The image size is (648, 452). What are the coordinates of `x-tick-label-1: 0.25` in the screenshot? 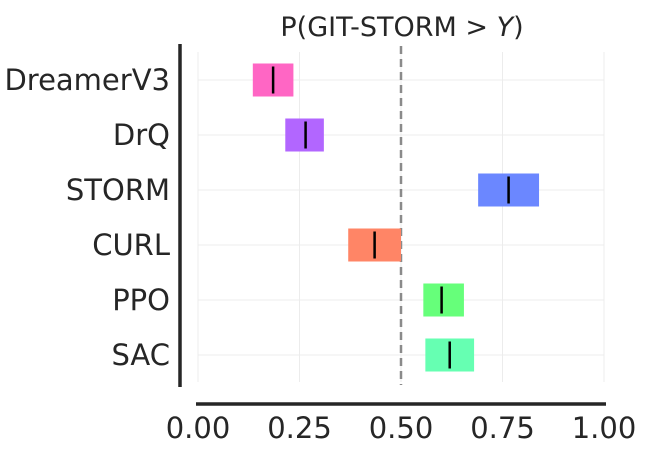 It's located at (299, 428).